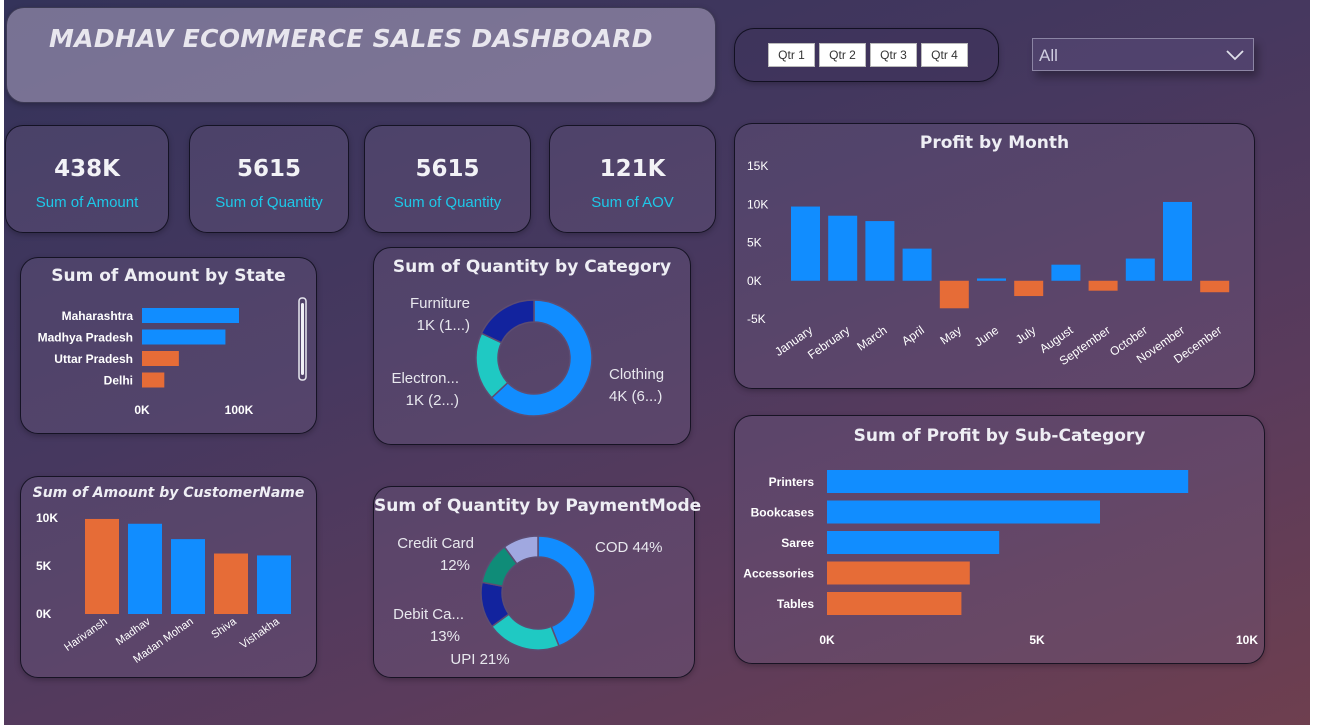 This screenshot has height=725, width=1318. What do you see at coordinates (871, 338) in the screenshot?
I see `x-tick-label: March` at bounding box center [871, 338].